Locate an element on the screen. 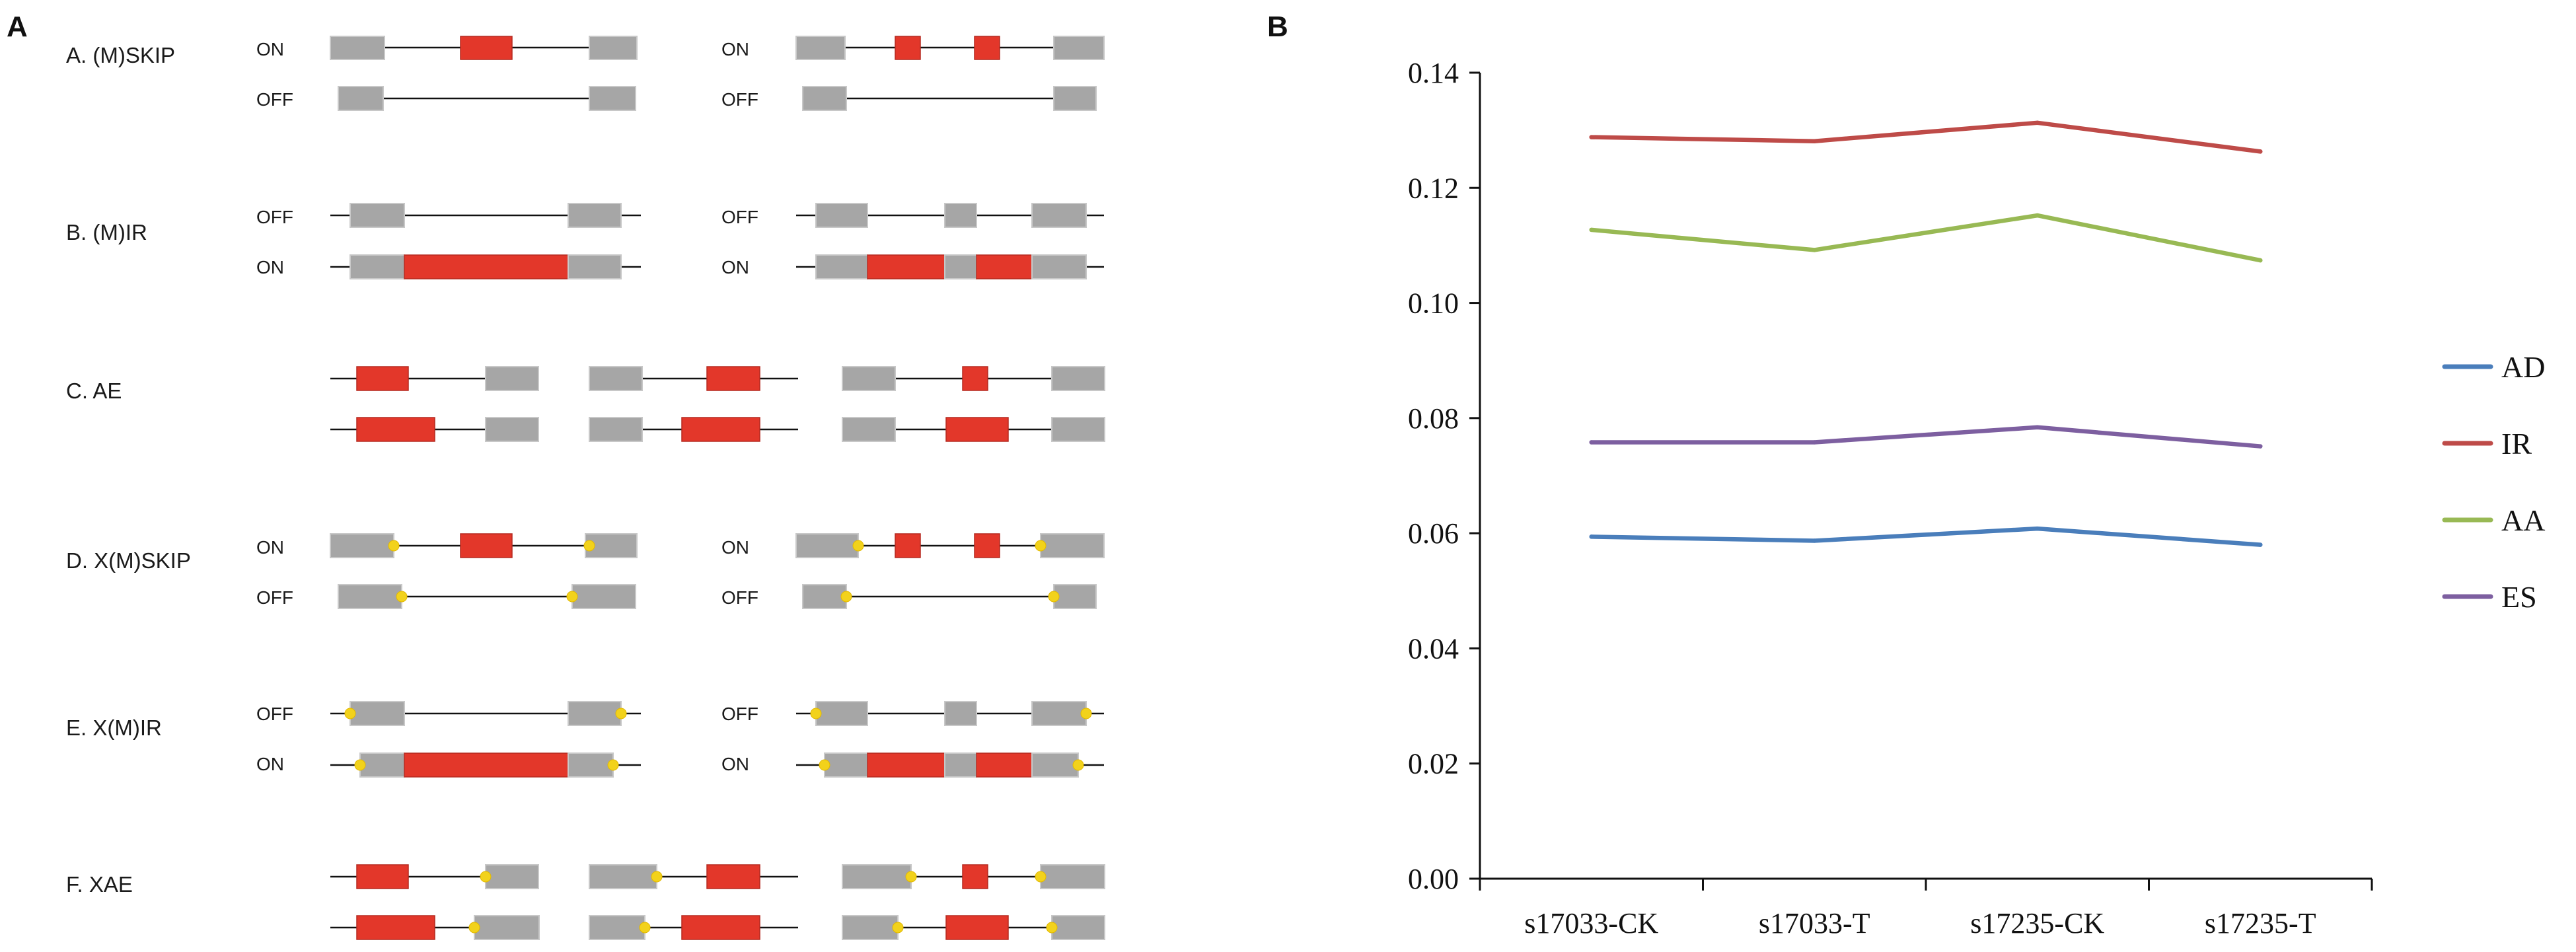  legend-label-es: ES is located at coordinates (2519, 597).